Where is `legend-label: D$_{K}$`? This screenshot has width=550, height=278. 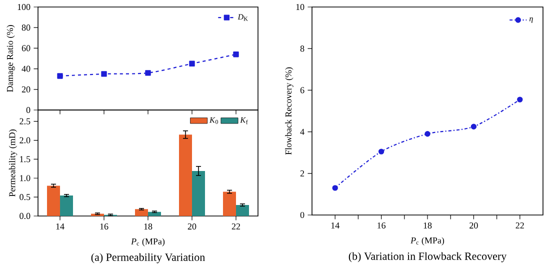 legend-label: D$_{K}$ is located at coordinates (243, 17).